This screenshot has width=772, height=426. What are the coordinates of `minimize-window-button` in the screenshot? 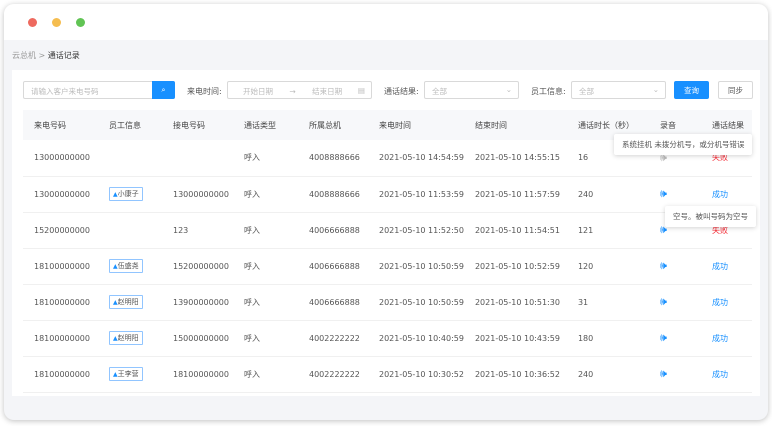 It's located at (56, 22).